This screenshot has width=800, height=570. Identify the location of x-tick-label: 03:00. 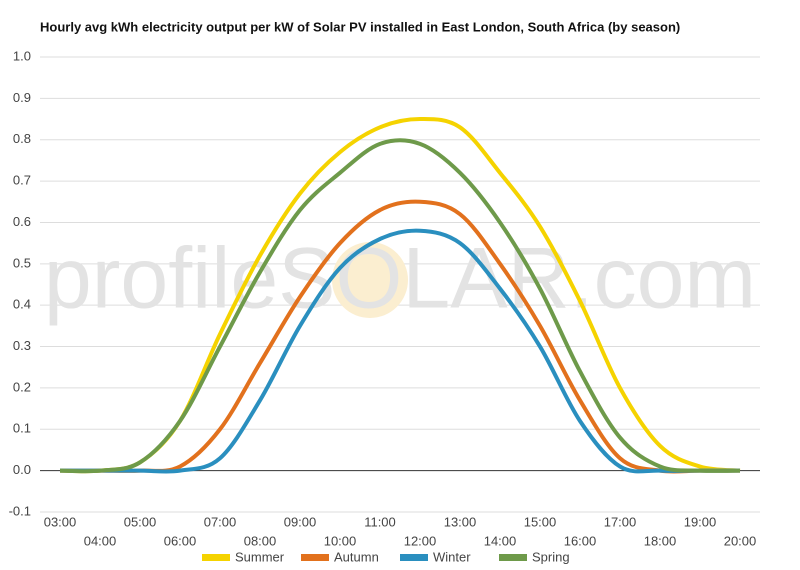
(60, 521).